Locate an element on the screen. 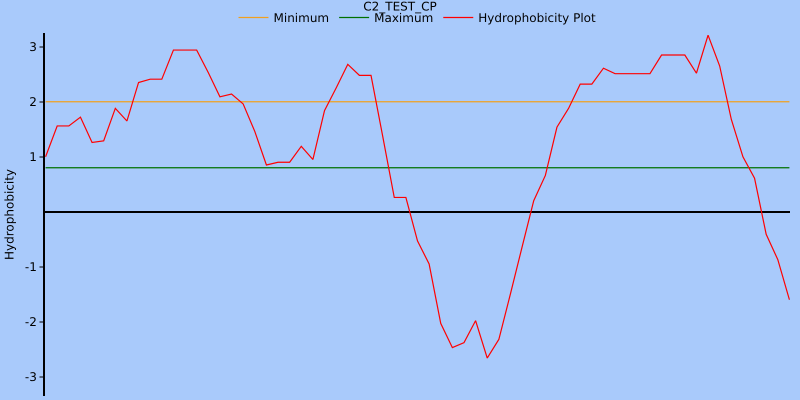 The width and height of the screenshot is (800, 400). y-tick-label: -3 is located at coordinates (30, 377).